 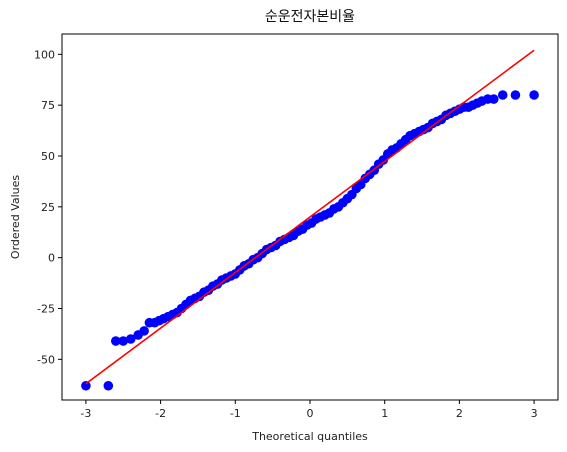 I want to click on y-tick-label: 50, so click(x=48, y=156).